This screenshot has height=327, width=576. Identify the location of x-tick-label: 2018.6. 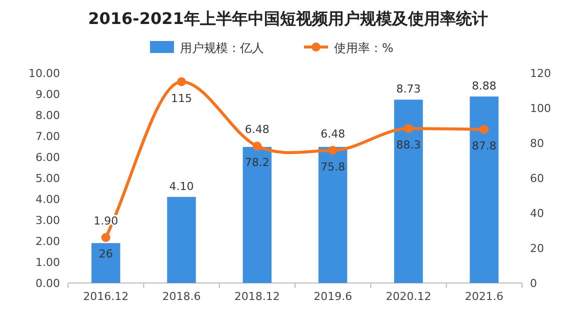
(181, 296).